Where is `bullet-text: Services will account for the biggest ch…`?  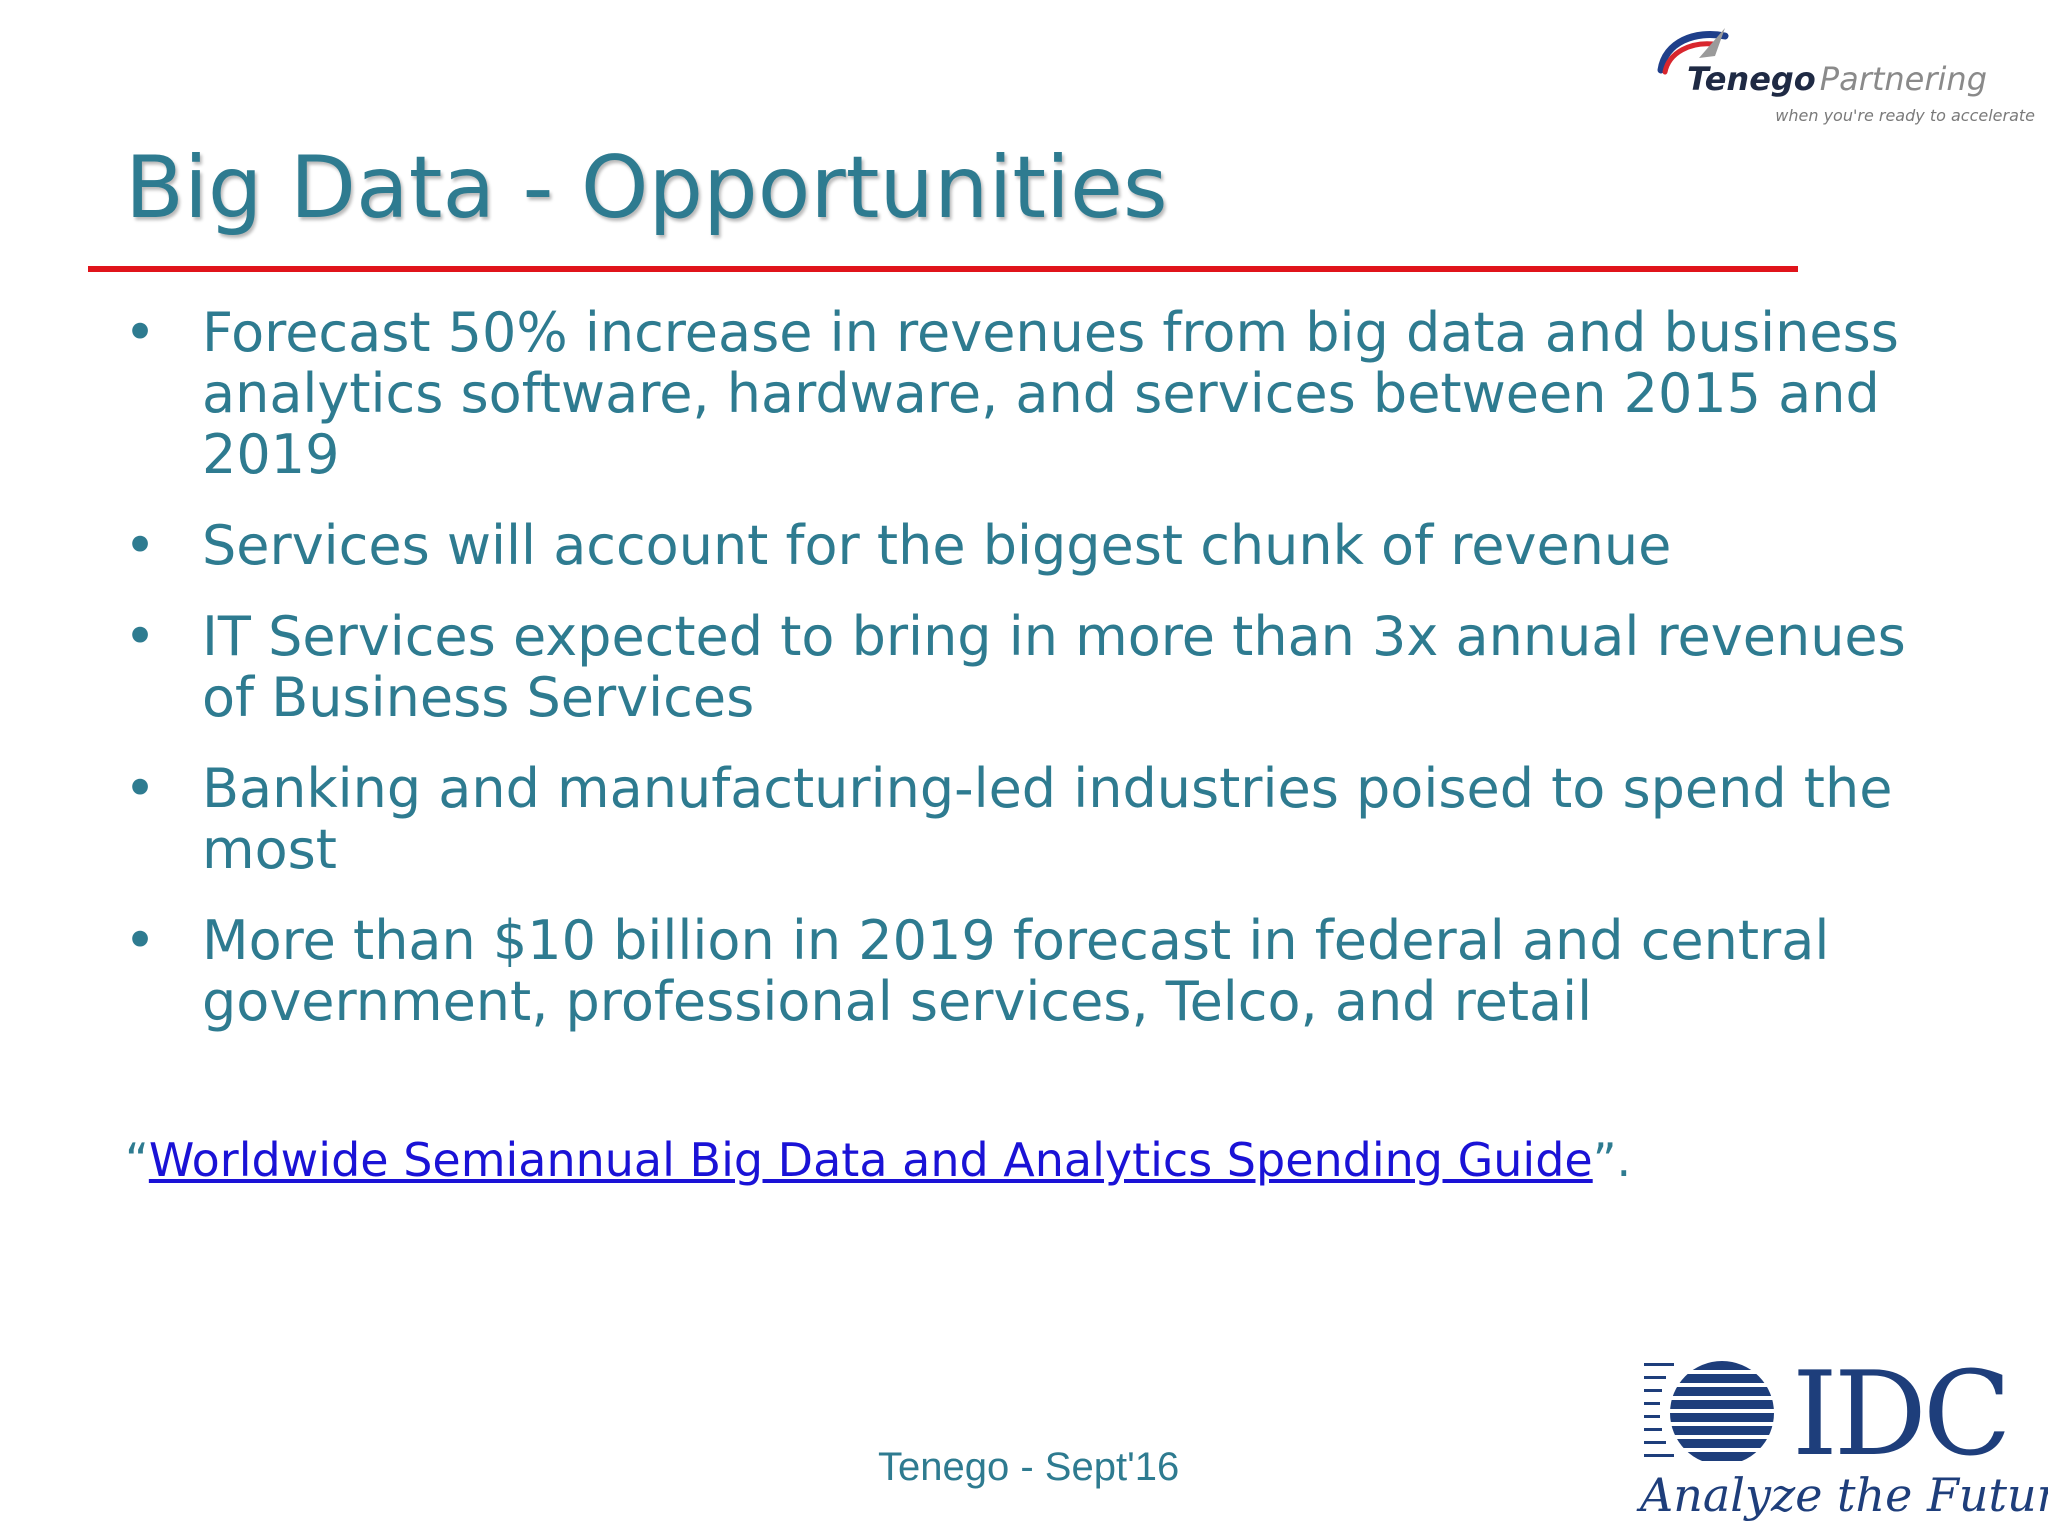 bullet-text: Services will account for the biggest ch… is located at coordinates (937, 545).